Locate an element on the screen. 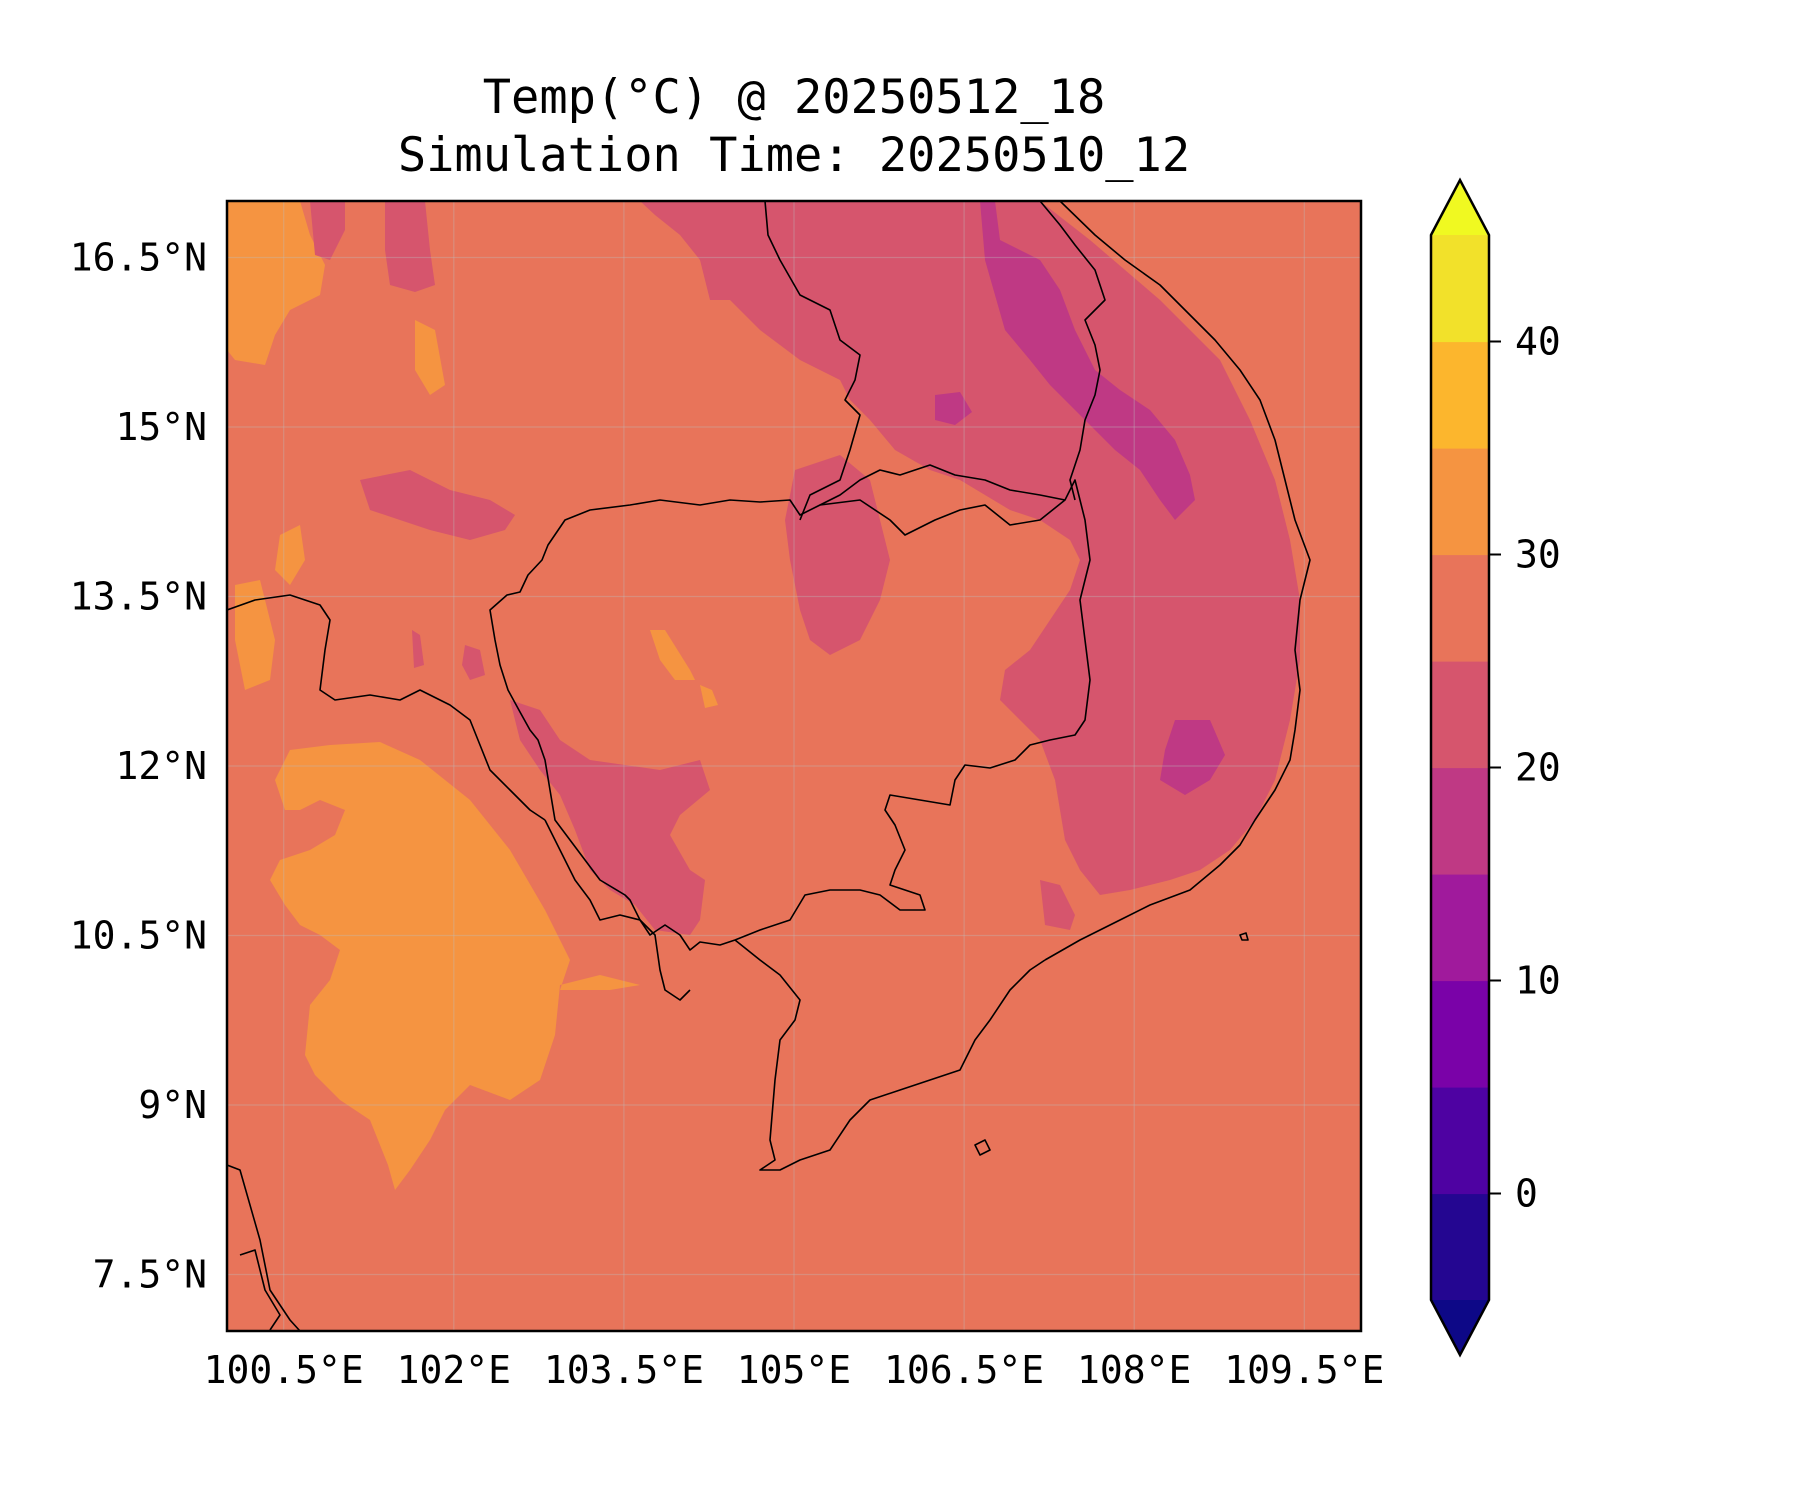  coastline-vietnam-south is located at coordinates (1177, 581).